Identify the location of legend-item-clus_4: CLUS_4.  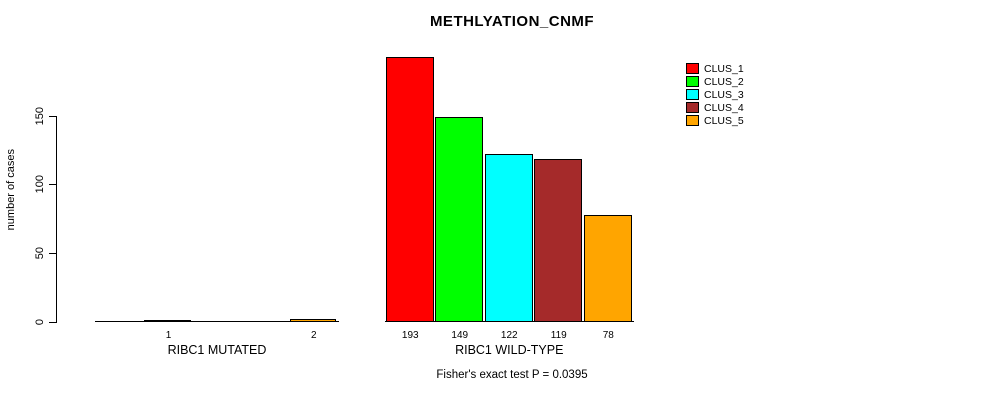
(715, 107).